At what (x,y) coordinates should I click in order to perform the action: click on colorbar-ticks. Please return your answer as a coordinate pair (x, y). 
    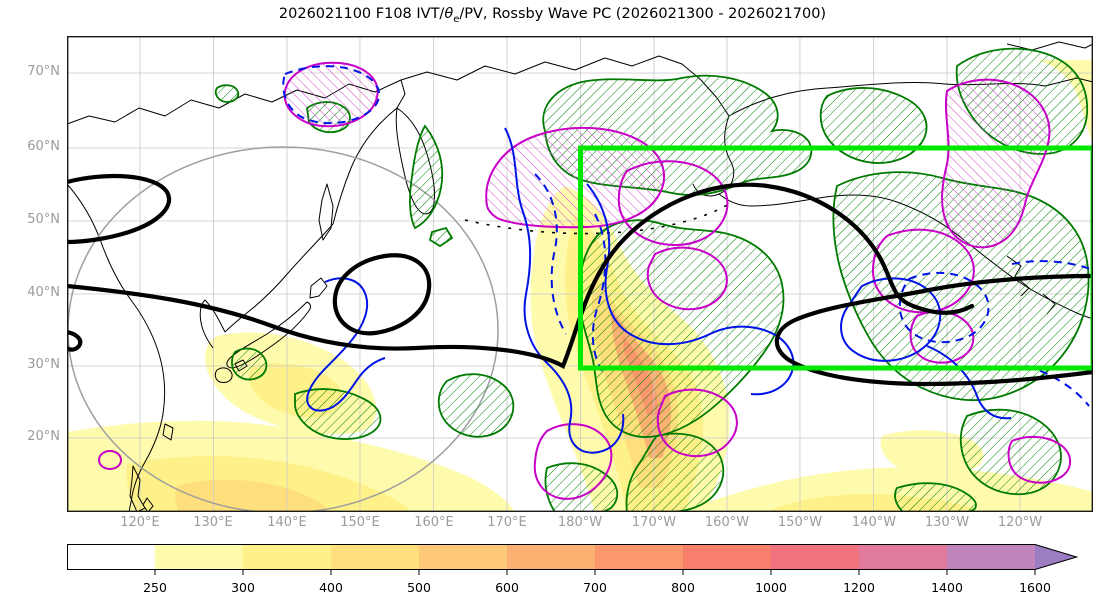
    Looking at the image, I should click on (595, 572).